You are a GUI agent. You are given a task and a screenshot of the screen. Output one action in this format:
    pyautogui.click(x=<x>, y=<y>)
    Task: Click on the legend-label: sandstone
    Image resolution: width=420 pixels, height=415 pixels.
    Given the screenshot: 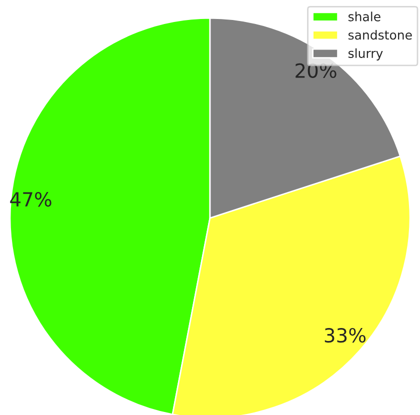 What is the action you would take?
    pyautogui.click(x=380, y=35)
    